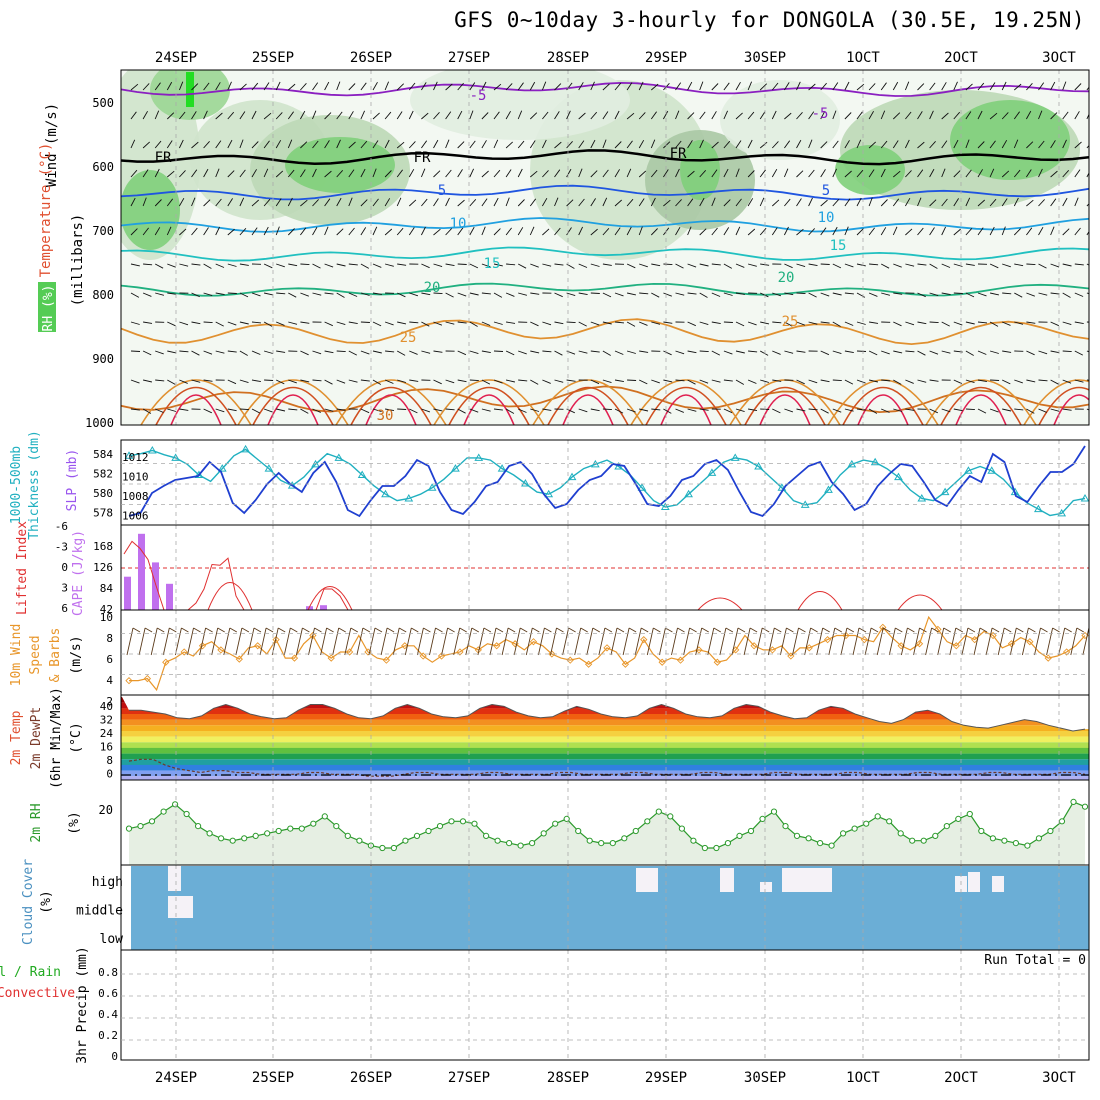  What do you see at coordinates (807, 880) in the screenshot?
I see `cloud-block` at bounding box center [807, 880].